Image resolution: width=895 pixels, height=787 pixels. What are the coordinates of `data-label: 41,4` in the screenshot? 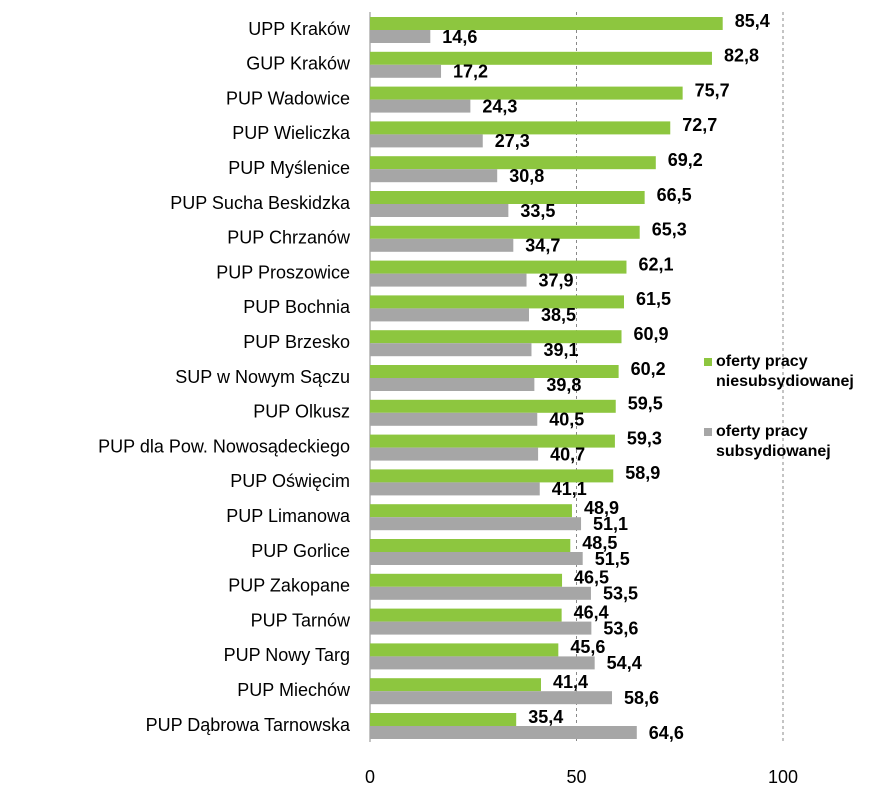 It's located at (570, 682).